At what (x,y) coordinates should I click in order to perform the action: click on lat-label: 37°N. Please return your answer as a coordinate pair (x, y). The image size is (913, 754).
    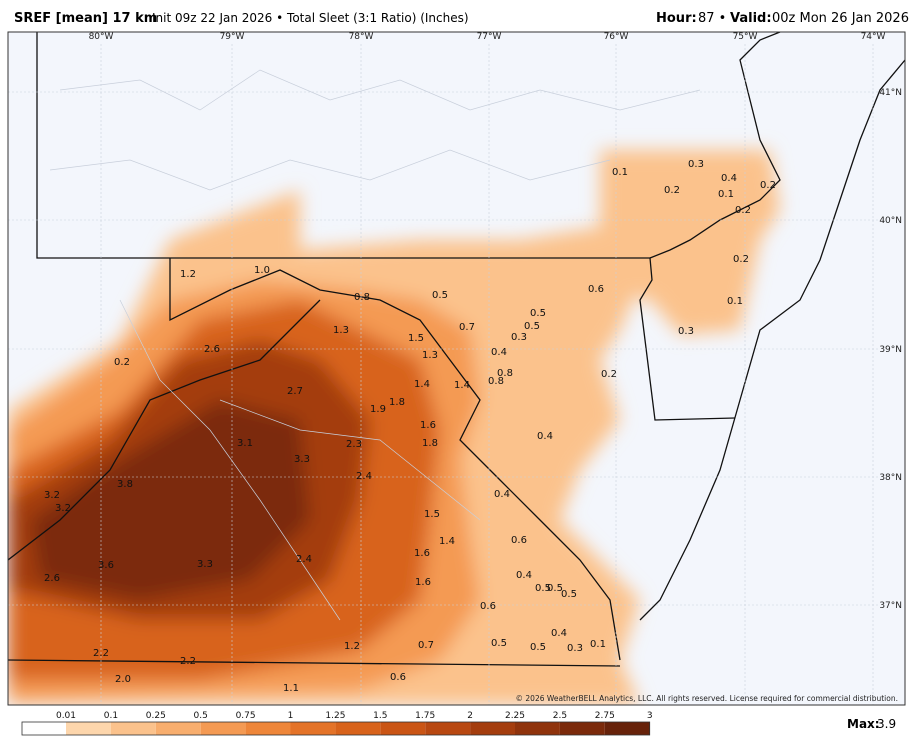
    Looking at the image, I should click on (890, 606).